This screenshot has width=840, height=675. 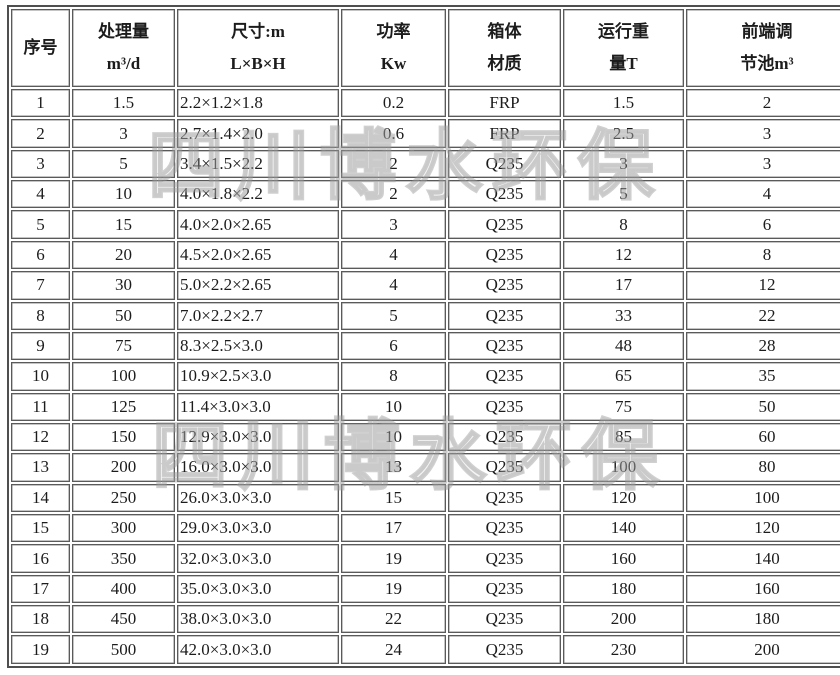 I want to click on table-header-row: 序号 处理量 m³/d 尺寸:m L×B×H 功率 Kw 箱体 材质 运行重 量T 前端调 节池m³, so click(x=425, y=48).